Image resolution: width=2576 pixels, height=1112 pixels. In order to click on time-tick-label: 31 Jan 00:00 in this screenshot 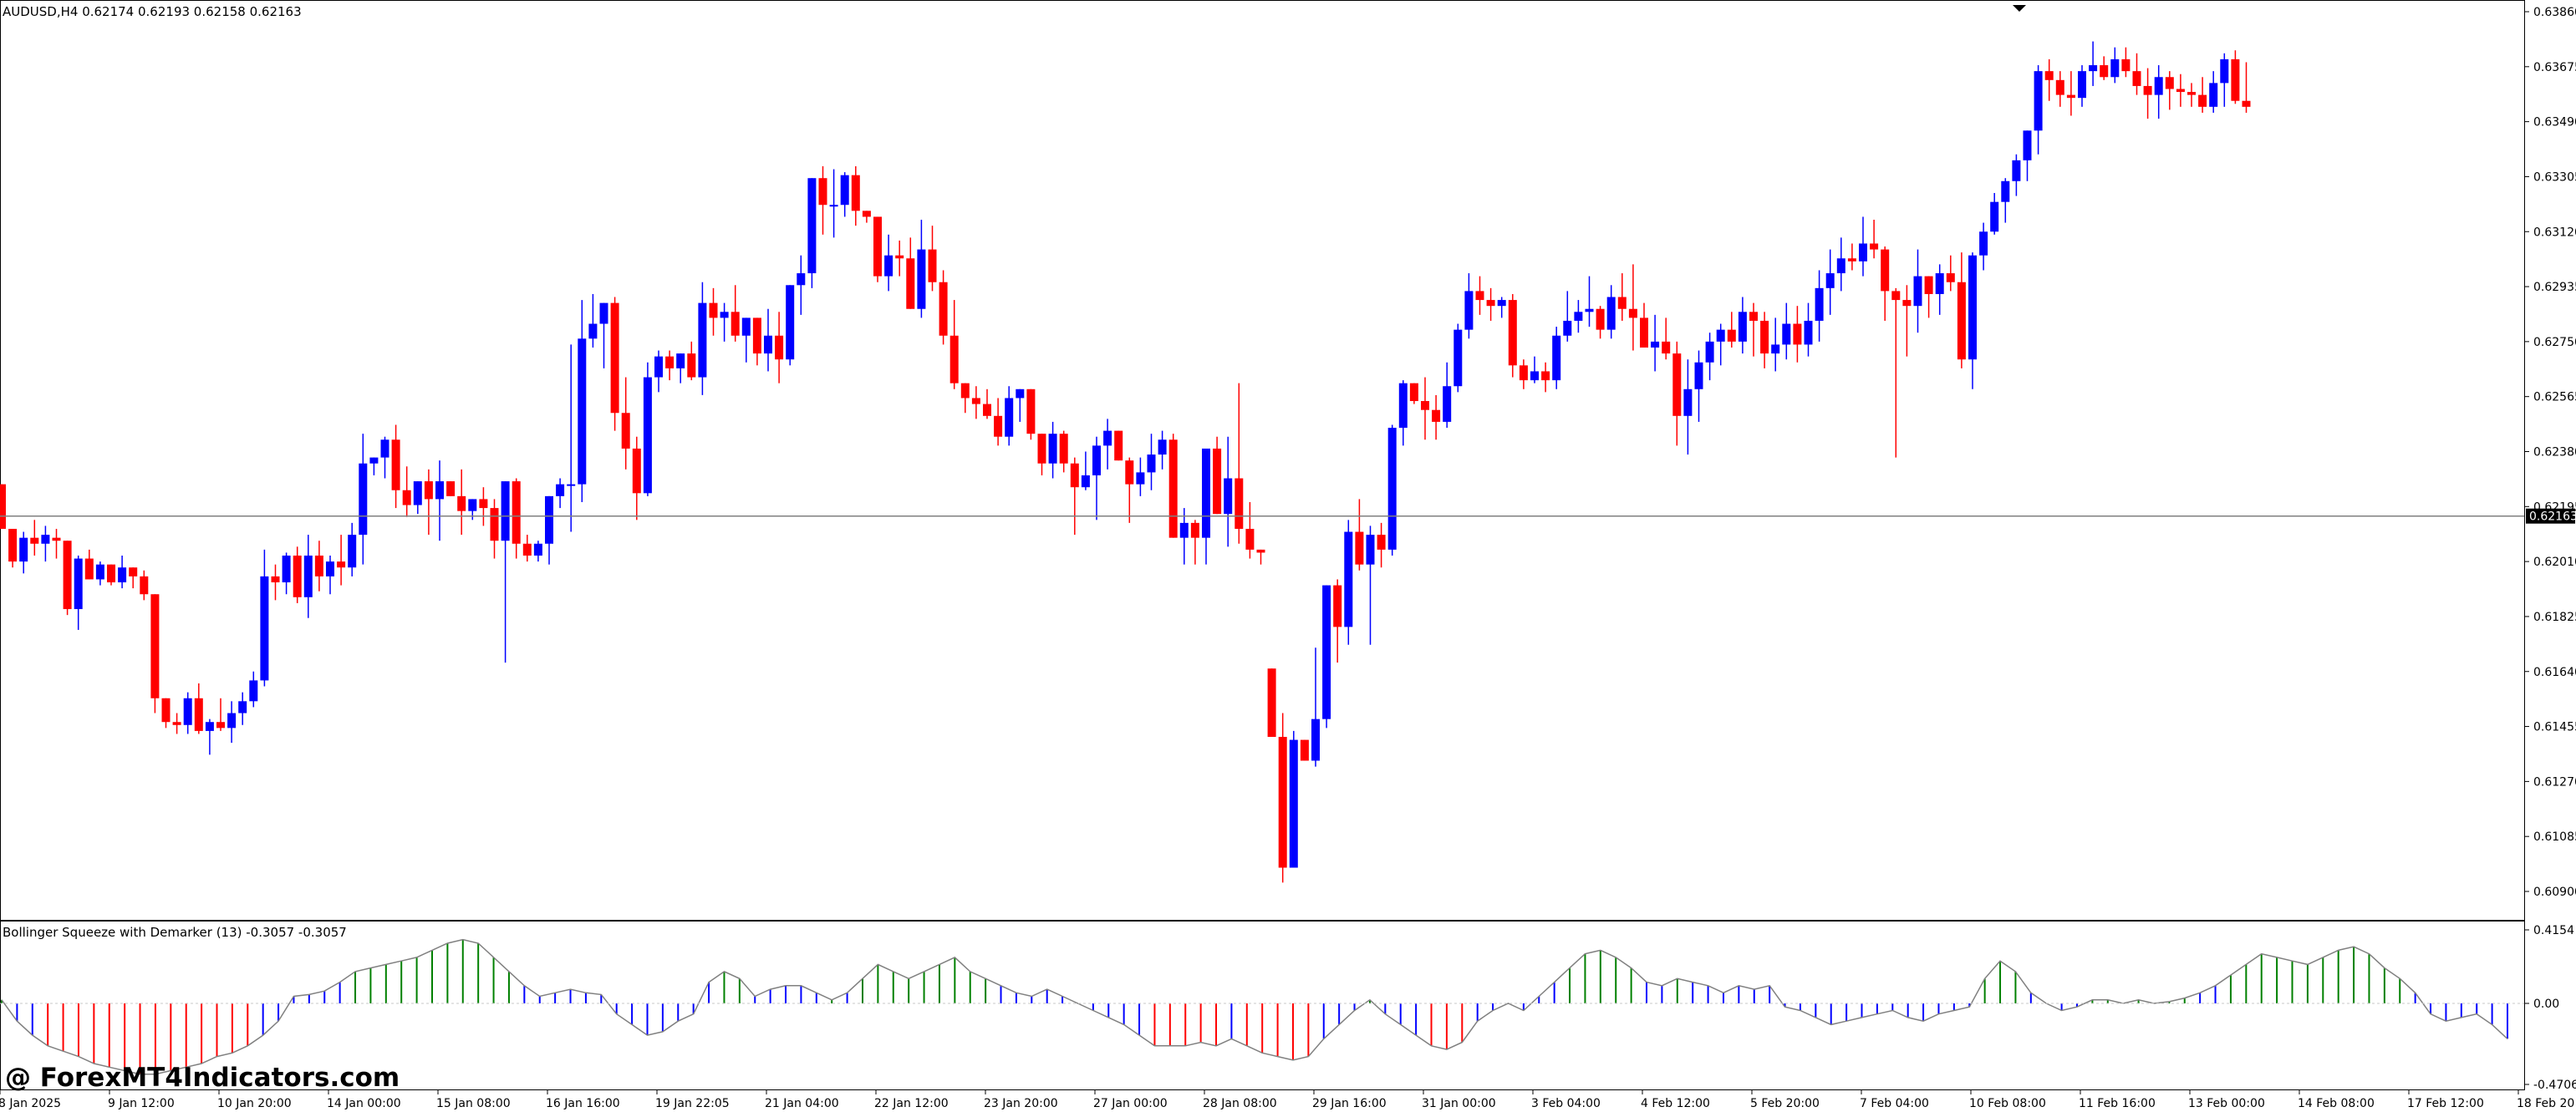, I will do `click(1459, 1103)`.